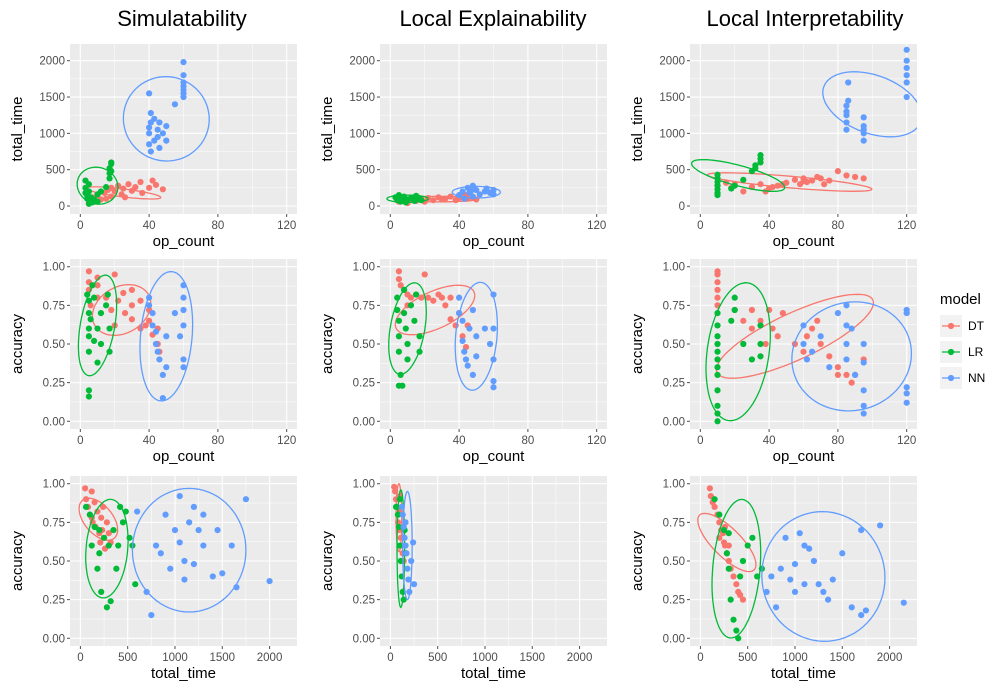 This screenshot has height=688, width=993. Describe the element at coordinates (906, 441) in the screenshot. I see `x-tick-label: 120` at that location.